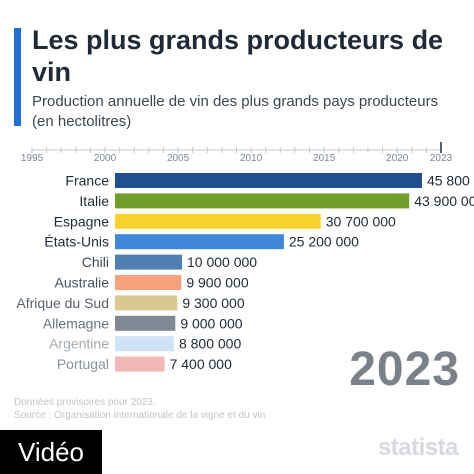 This screenshot has height=474, width=474. I want to click on value-label: 30 700 000, so click(361, 221).